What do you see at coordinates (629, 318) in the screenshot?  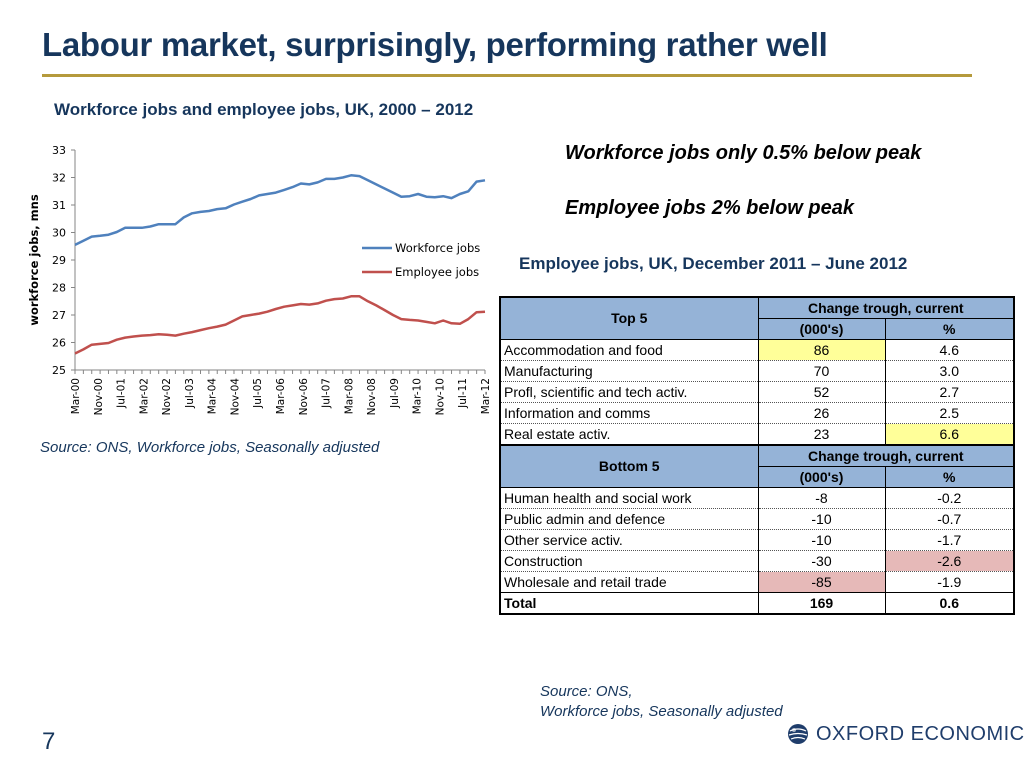 I see `top5-header: Top 5` at bounding box center [629, 318].